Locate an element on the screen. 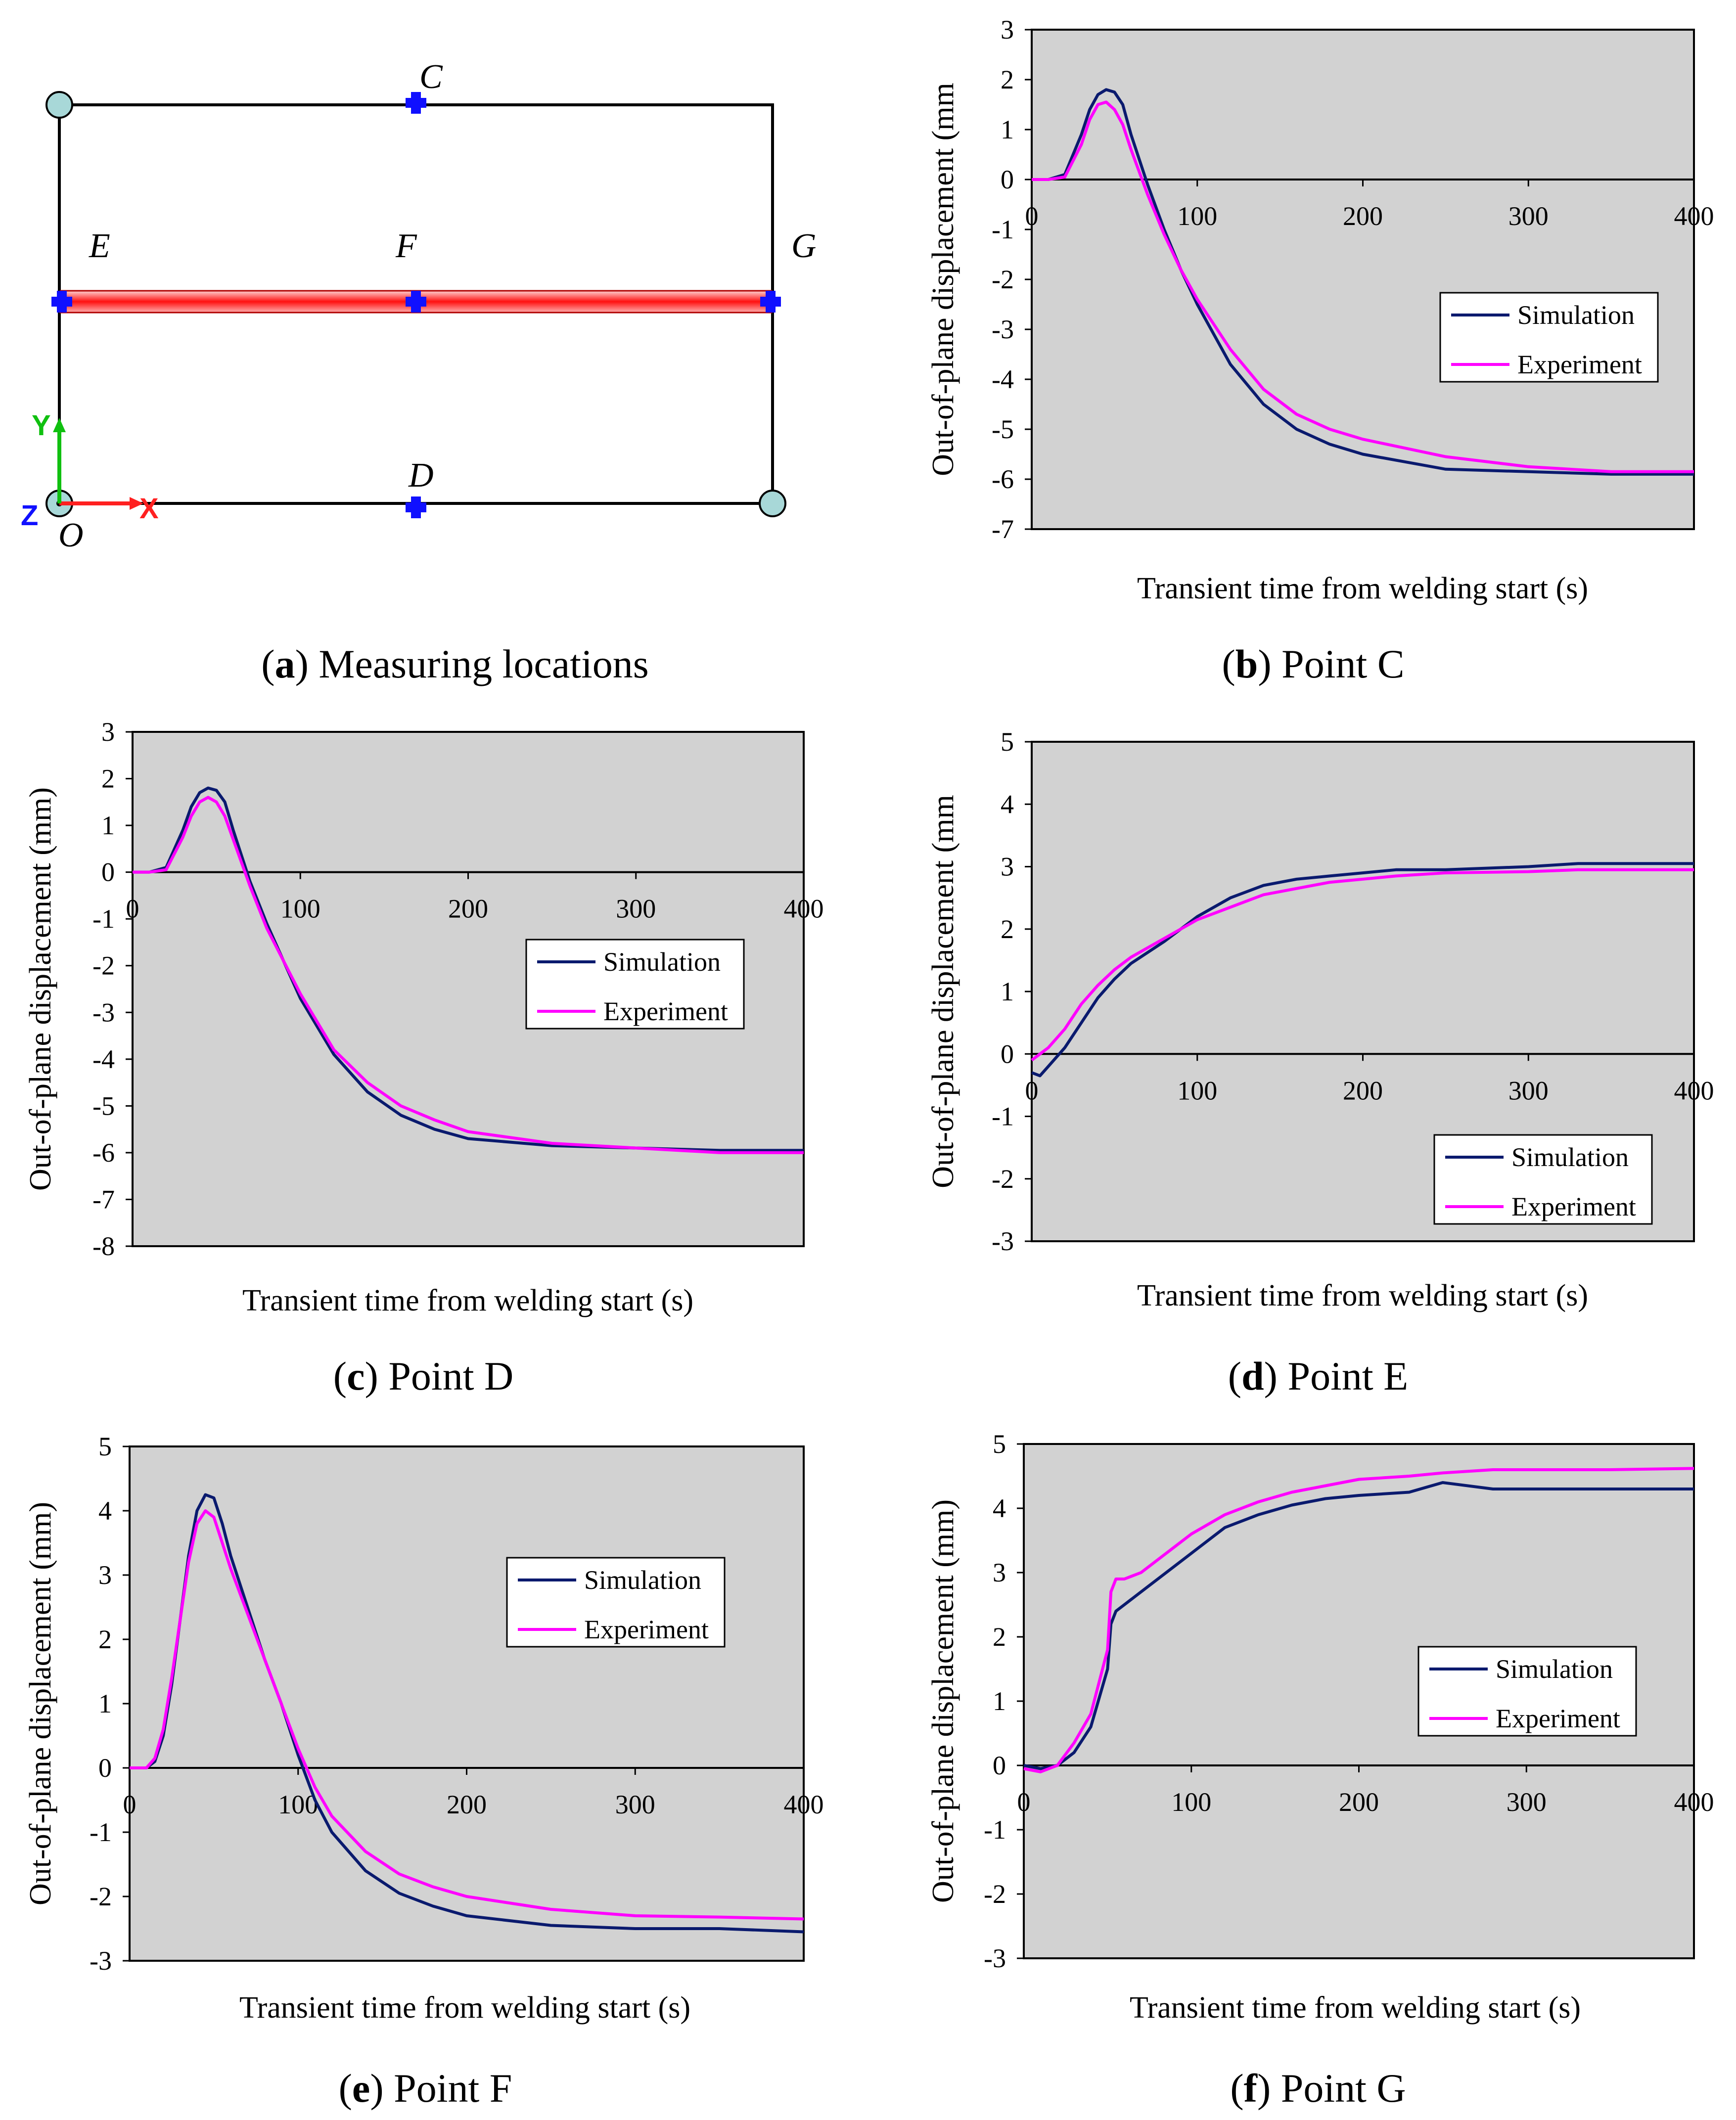 The height and width of the screenshot is (2120, 1736). marker-point-c is located at coordinates (416, 103).